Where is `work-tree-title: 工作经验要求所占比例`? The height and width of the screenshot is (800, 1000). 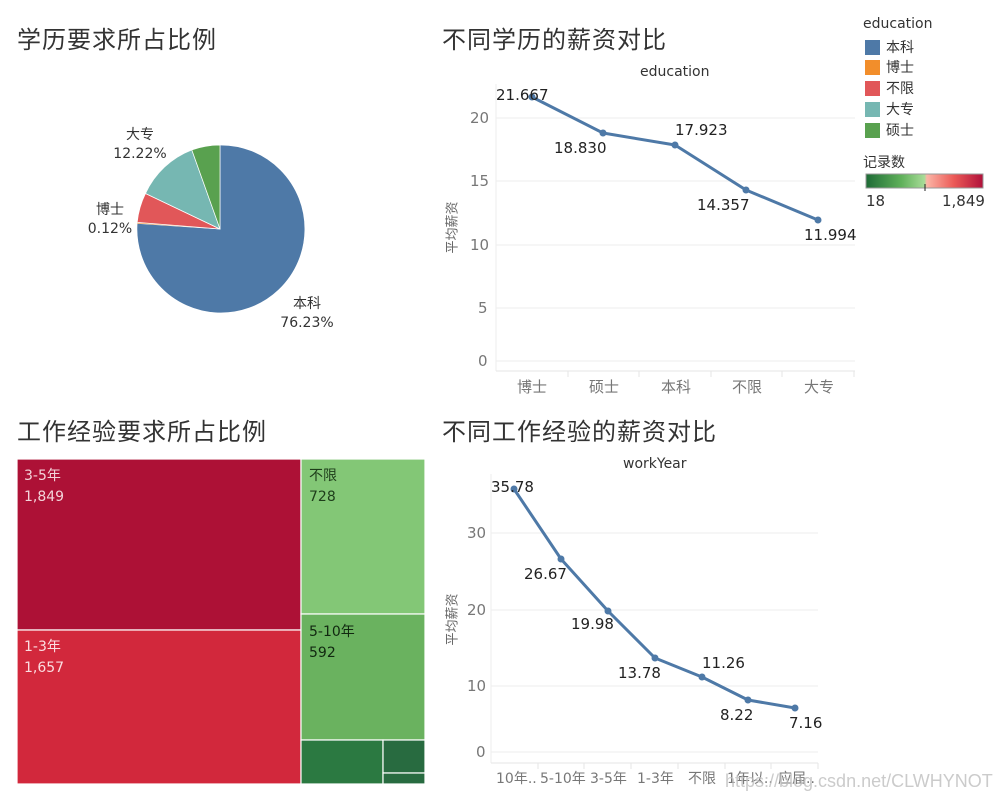
work-tree-title: 工作经验要求所占比例 is located at coordinates (142, 432).